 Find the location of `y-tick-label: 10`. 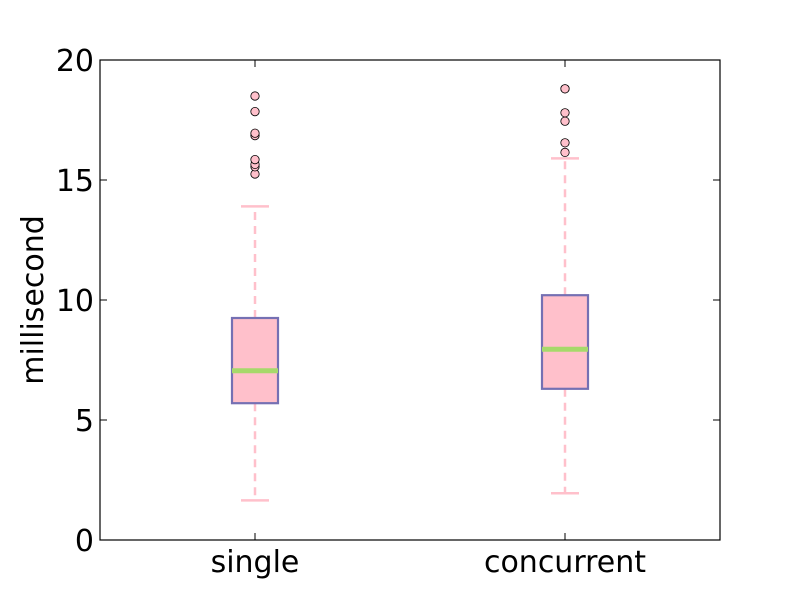

y-tick-label: 10 is located at coordinates (75, 301).